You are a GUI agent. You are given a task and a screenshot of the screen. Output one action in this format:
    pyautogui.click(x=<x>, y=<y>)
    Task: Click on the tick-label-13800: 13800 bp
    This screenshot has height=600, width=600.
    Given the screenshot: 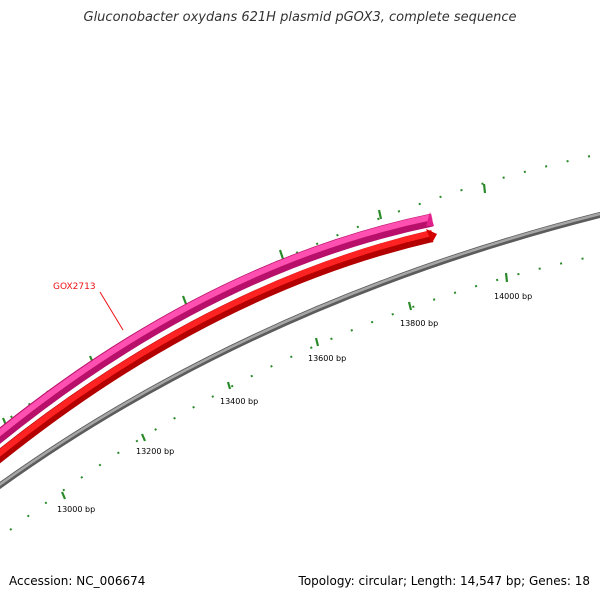 What is the action you would take?
    pyautogui.click(x=419, y=323)
    